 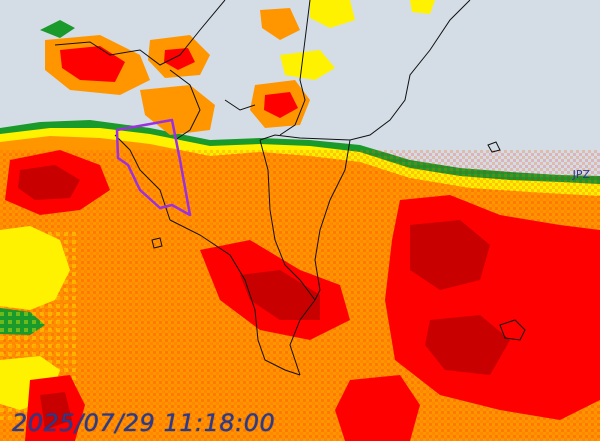 What do you see at coordinates (365, 70) in the screenshot?
I see `coastline-east` at bounding box center [365, 70].